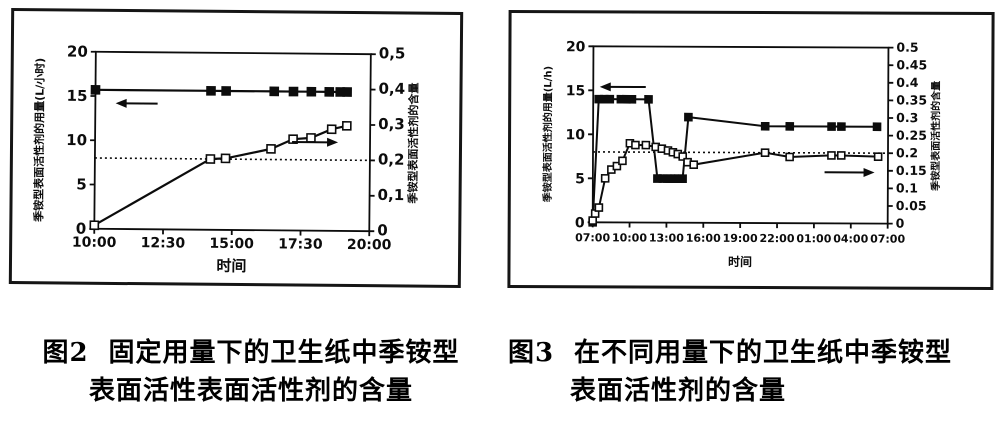 The height and width of the screenshot is (427, 1003). I want to click on figure2-label: 图2, so click(65, 353).